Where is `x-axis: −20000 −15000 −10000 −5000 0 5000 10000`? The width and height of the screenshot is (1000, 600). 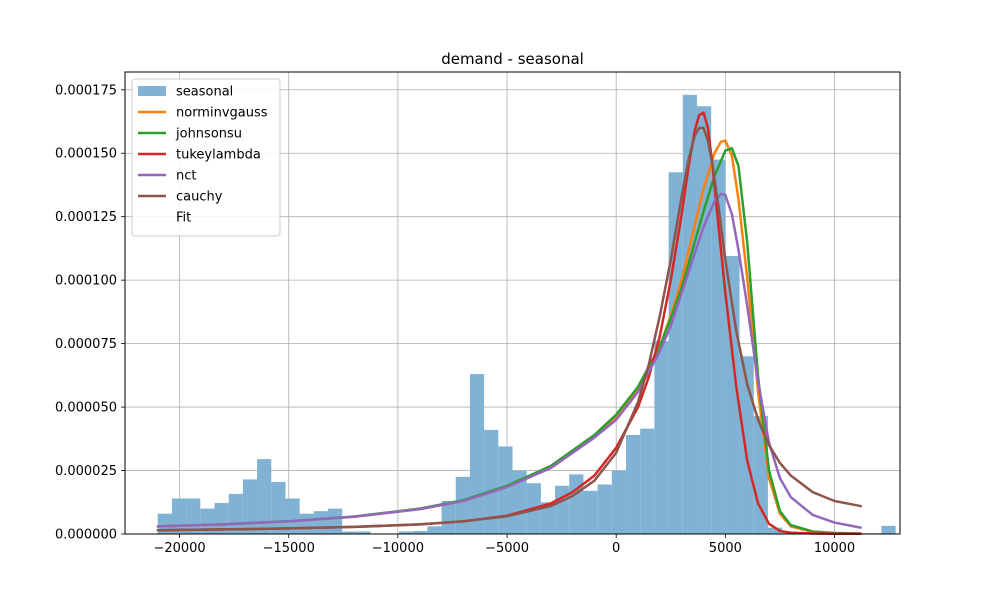
x-axis: −20000 −15000 −10000 −5000 0 5000 10000 is located at coordinates (504, 545).